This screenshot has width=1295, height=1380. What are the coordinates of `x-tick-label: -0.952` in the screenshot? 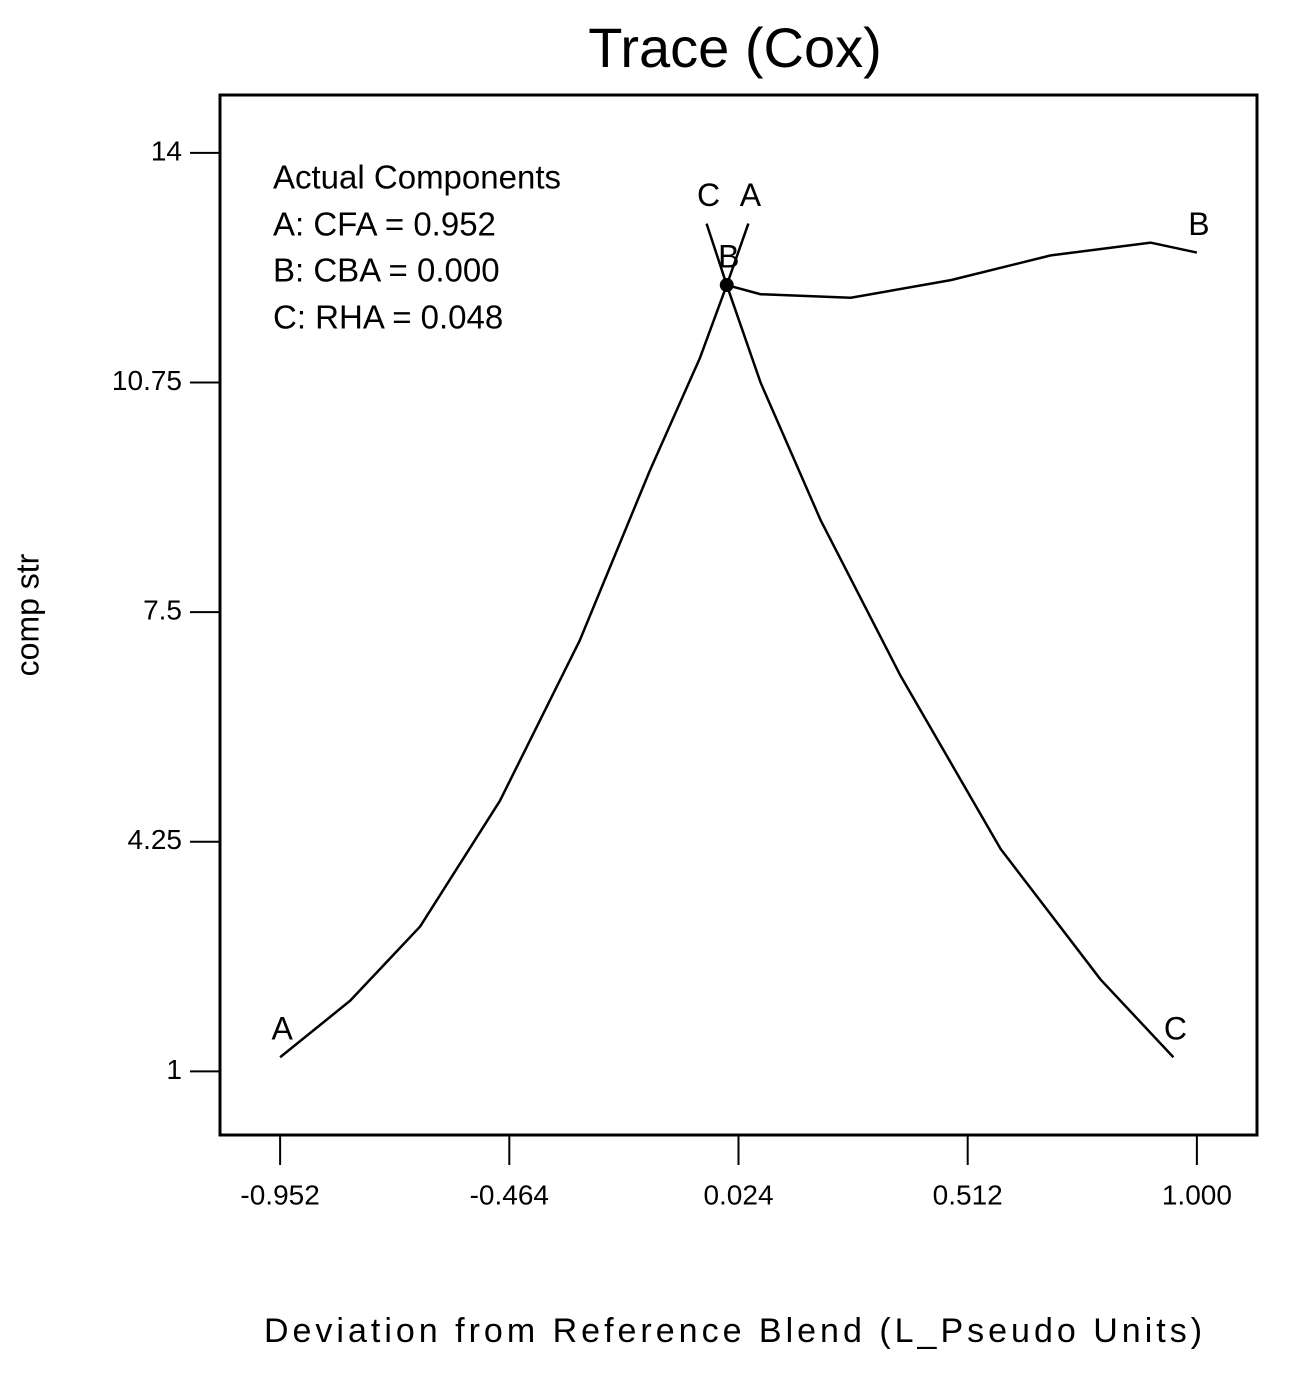 It's located at (279, 1194).